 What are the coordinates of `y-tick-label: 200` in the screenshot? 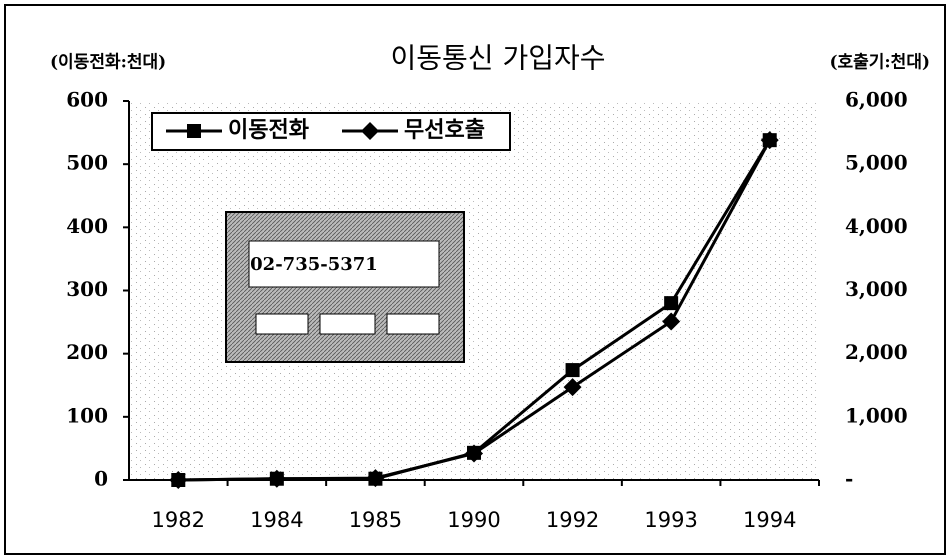 It's located at (87, 352).